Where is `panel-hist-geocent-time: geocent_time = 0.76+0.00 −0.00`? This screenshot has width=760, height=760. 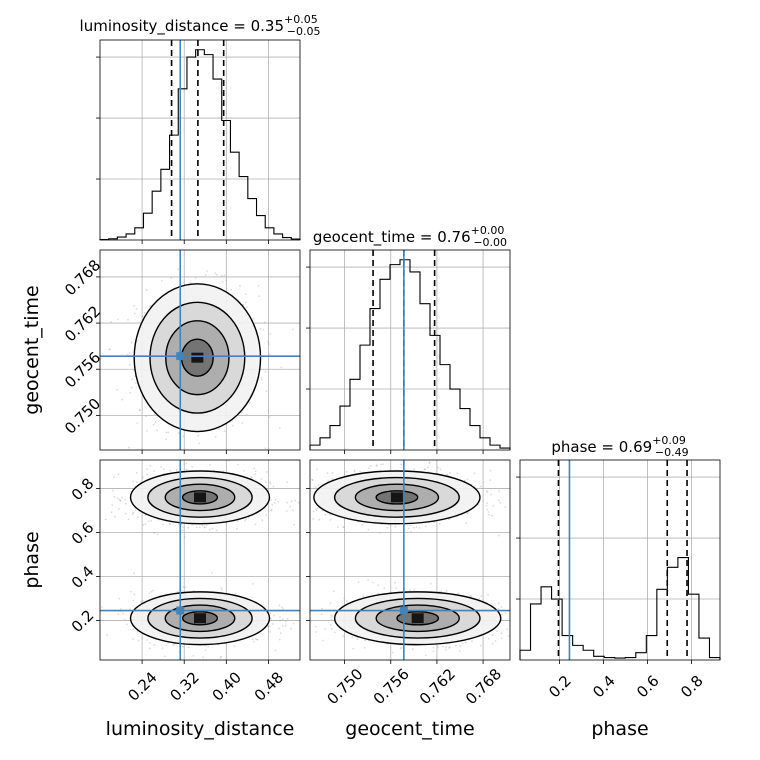
panel-hist-geocent-time: geocent_time = 0.76+0.00 −0.00 is located at coordinates (408, 337).